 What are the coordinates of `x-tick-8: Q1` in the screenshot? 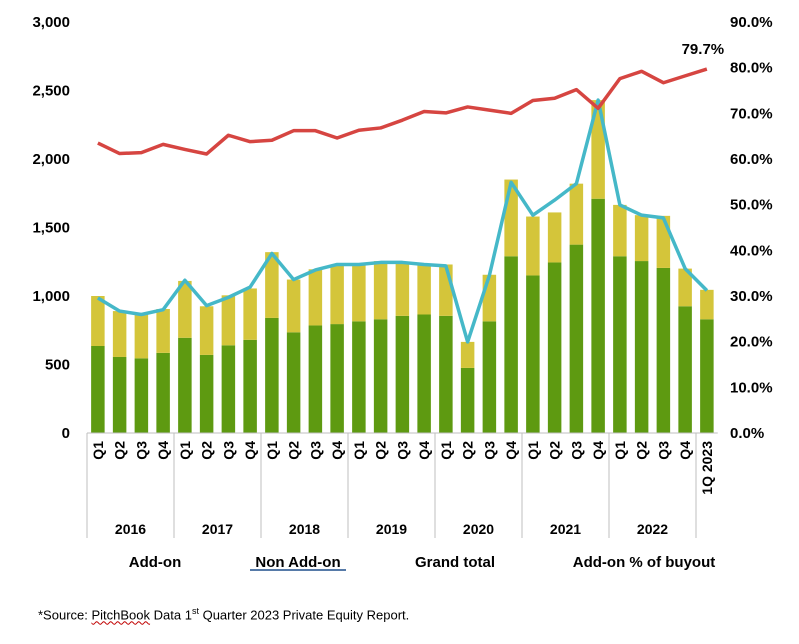 It's located at (272, 450).